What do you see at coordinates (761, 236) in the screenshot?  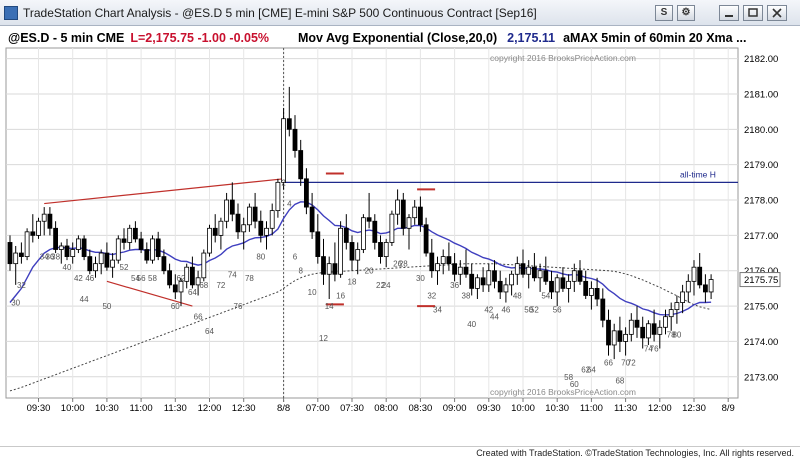 I see `y-tick-label: 2177.00` at bounding box center [761, 236].